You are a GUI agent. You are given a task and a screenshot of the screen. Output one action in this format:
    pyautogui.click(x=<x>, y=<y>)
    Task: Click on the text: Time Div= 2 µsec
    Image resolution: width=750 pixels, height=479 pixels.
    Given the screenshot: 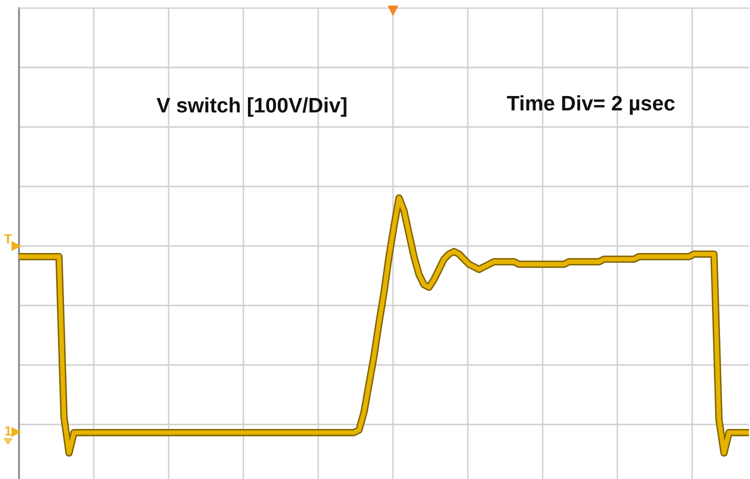 What is the action you would take?
    pyautogui.click(x=590, y=105)
    